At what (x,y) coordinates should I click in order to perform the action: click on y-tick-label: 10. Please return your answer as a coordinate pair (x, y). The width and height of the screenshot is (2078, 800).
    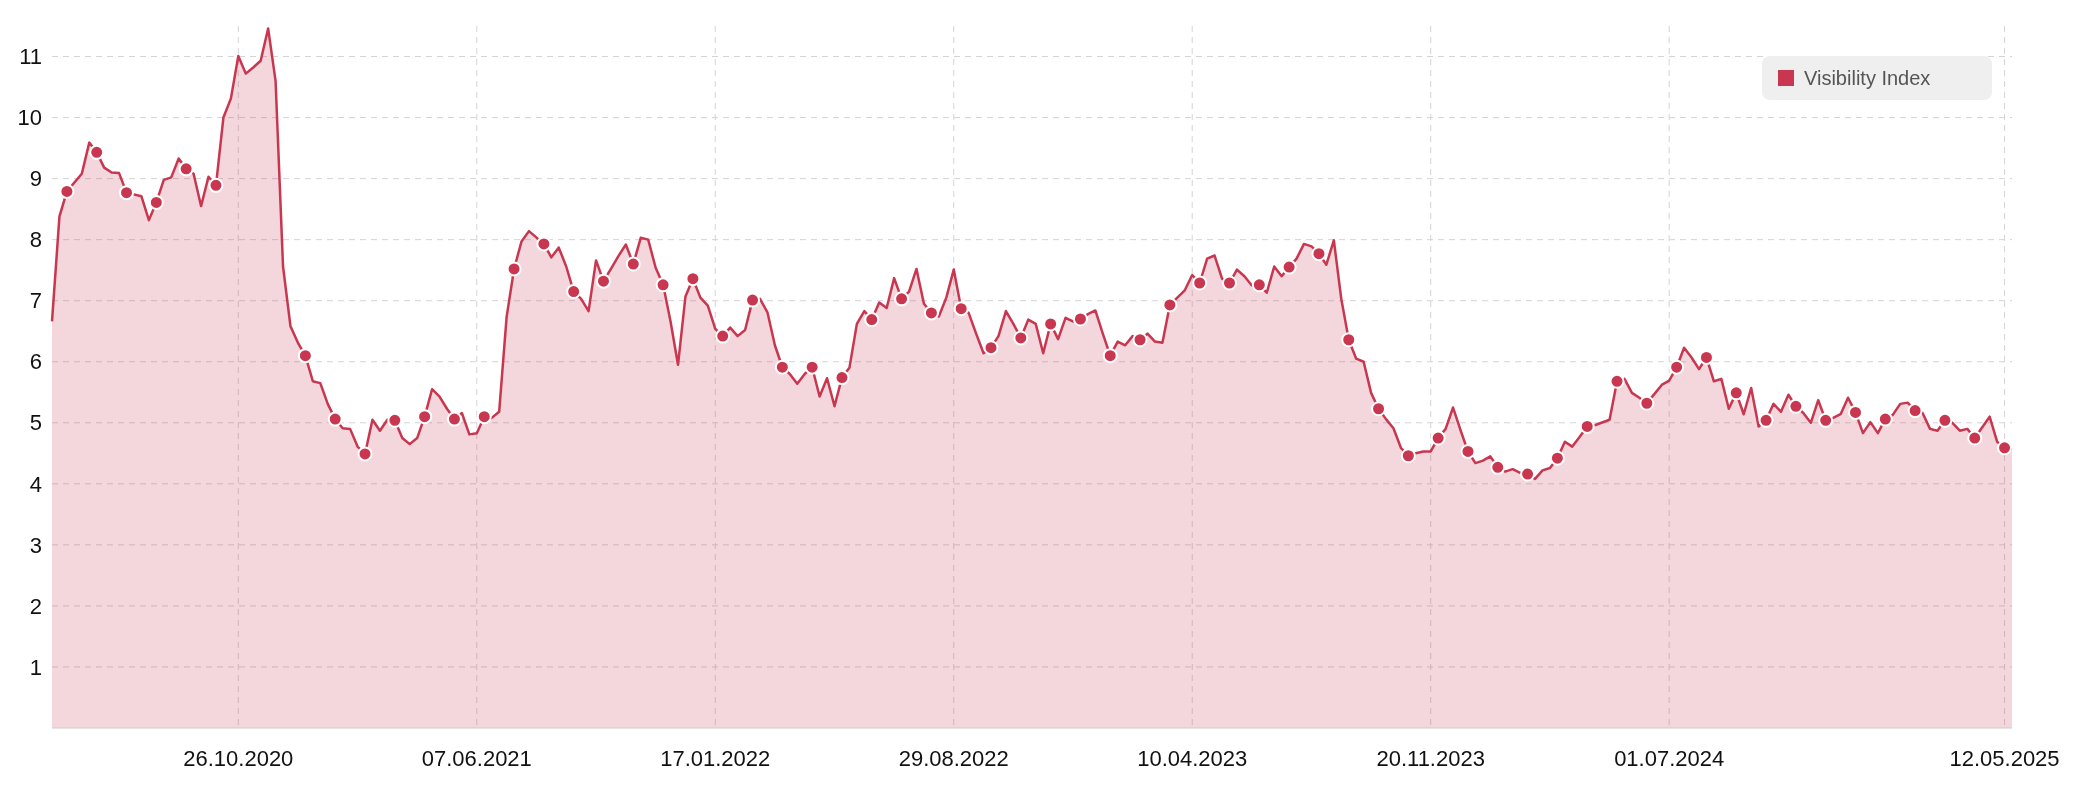
    Looking at the image, I should click on (29, 118).